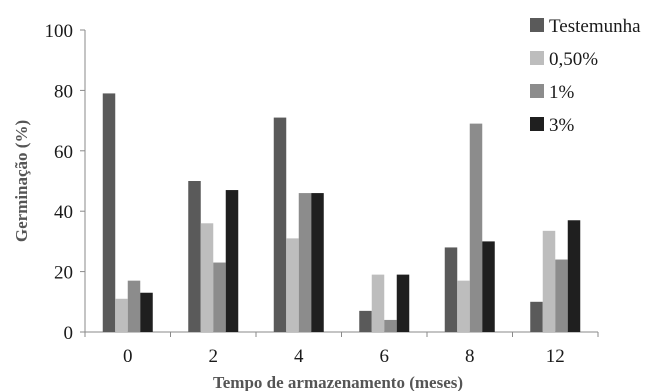 The image size is (649, 391). Describe the element at coordinates (341, 349) in the screenshot. I see `x-axis-ticks: 0 2 4 6 8 12` at that location.